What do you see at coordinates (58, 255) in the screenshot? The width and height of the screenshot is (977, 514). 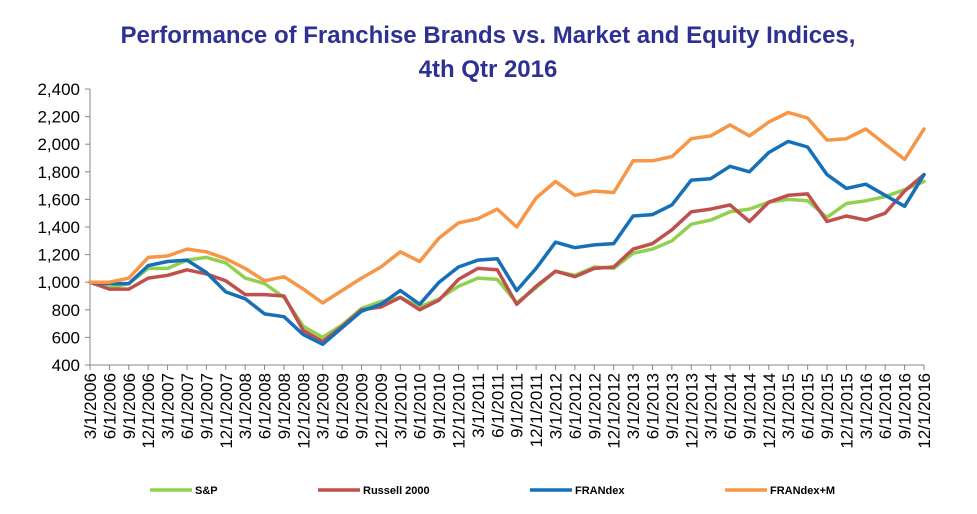 I see `y-tick-label: 1,200` at bounding box center [58, 255].